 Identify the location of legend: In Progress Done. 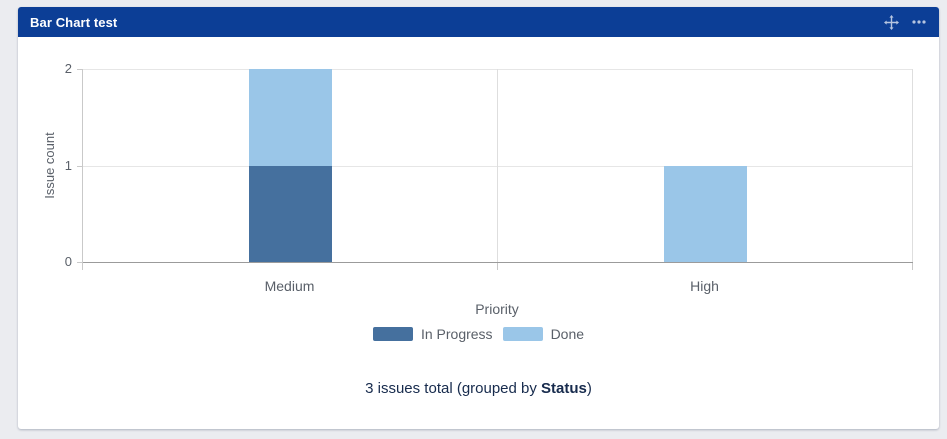
(478, 334).